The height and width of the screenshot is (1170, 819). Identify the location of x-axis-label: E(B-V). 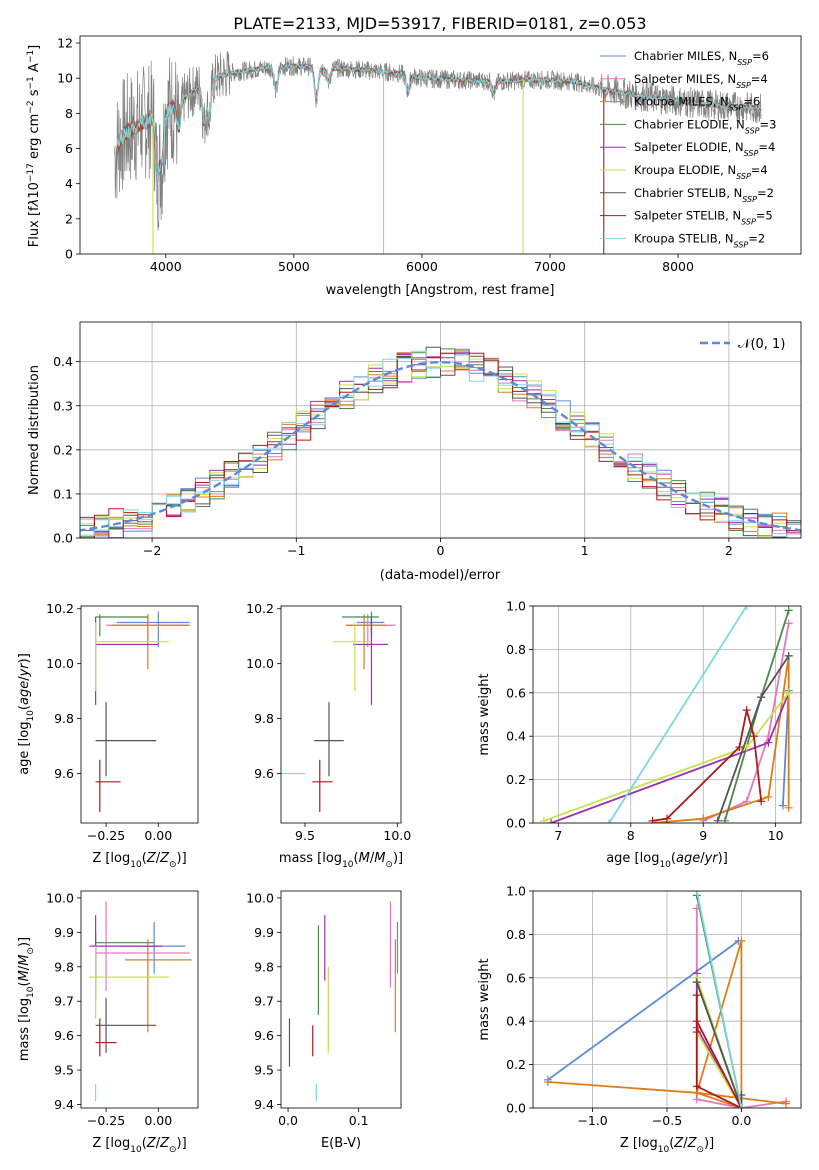
(341, 1143).